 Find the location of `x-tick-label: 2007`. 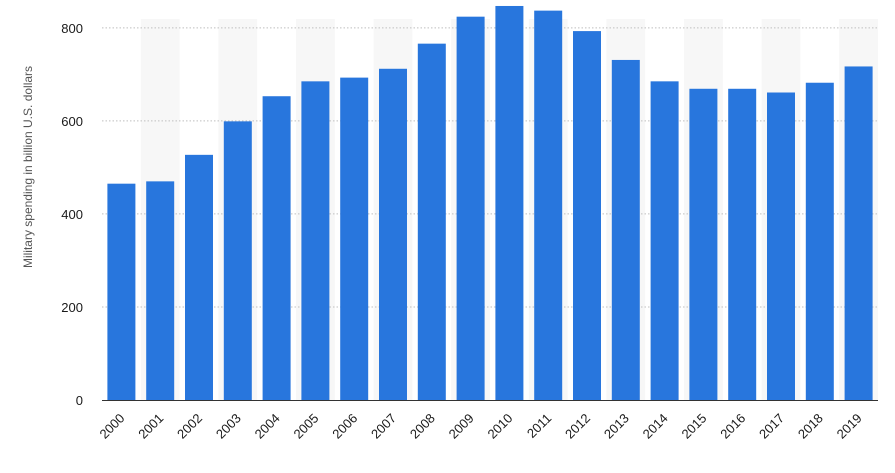

x-tick-label: 2007 is located at coordinates (383, 426).